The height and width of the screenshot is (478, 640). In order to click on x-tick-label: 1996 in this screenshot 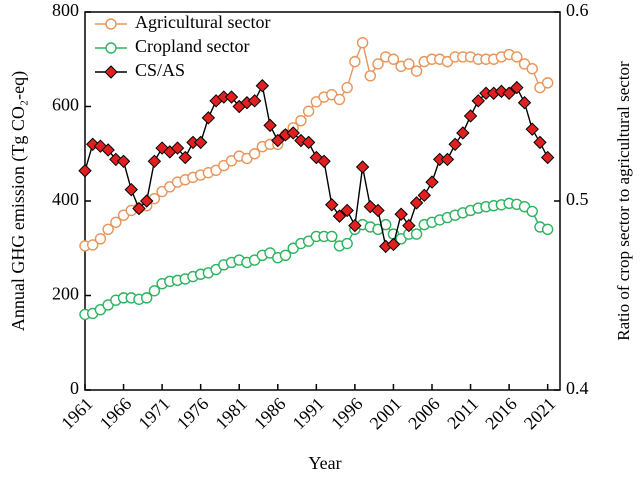, I will do `click(347, 414)`.